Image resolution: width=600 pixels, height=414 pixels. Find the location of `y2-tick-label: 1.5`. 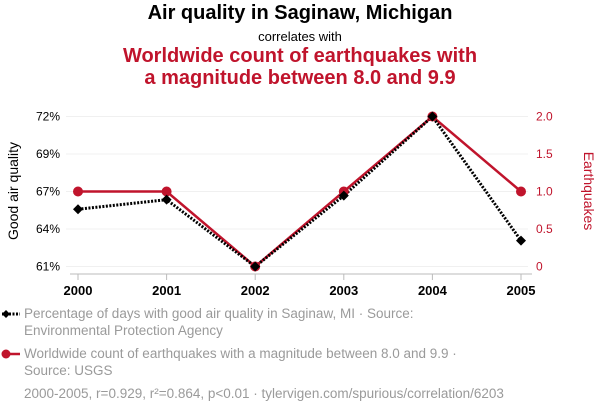

y2-tick-label: 1.5 is located at coordinates (544, 154).